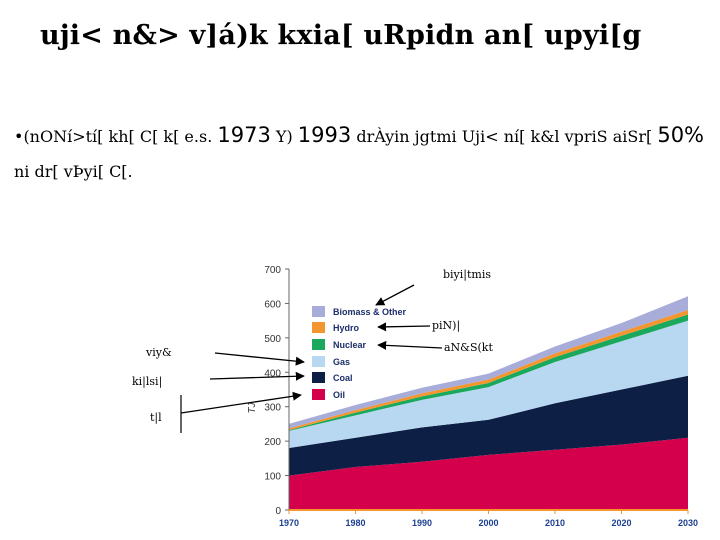 The image size is (720, 540). I want to click on y-tick-label-0: 0, so click(278, 511).